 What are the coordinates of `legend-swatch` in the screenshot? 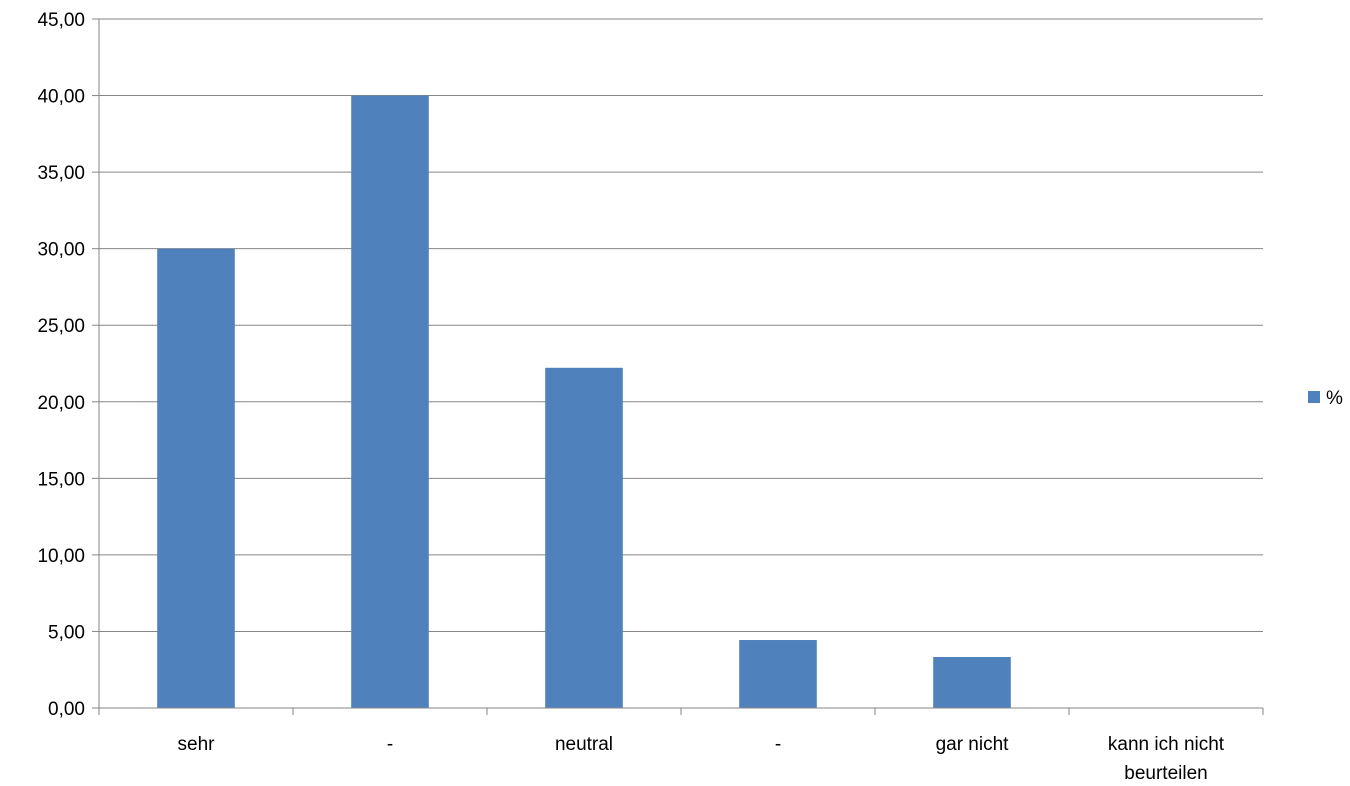 It's located at (1314, 397).